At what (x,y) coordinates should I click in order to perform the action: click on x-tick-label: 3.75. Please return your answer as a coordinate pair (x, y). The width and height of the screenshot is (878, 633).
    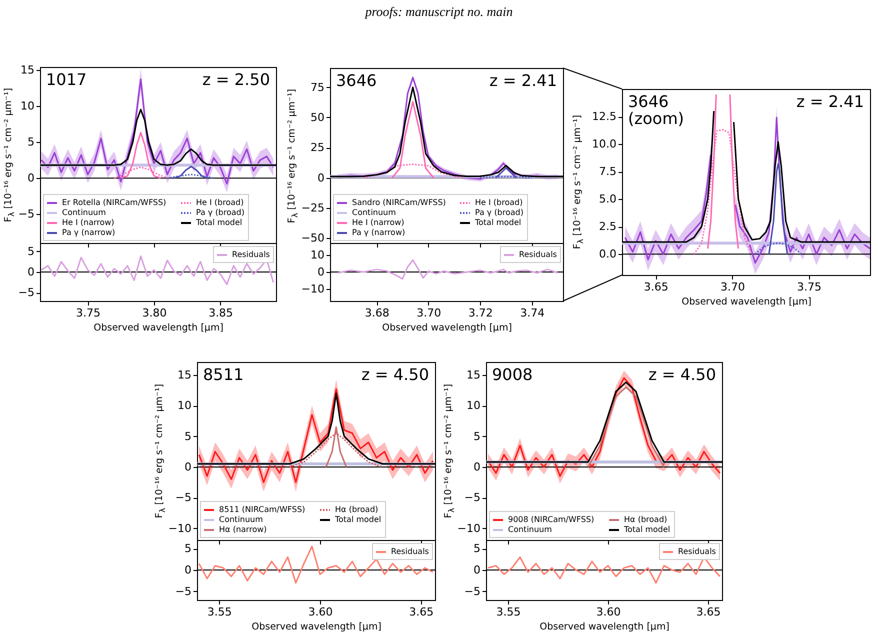
    Looking at the image, I should click on (809, 287).